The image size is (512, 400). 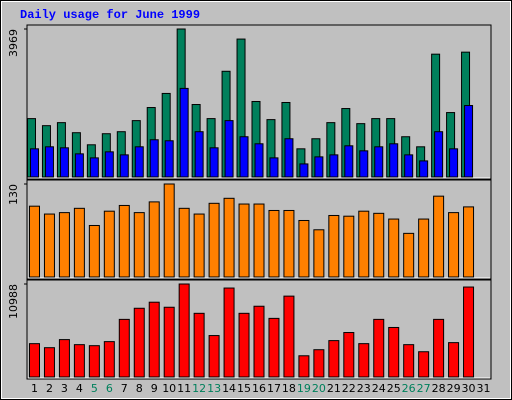 What do you see at coordinates (469, 388) in the screenshot?
I see `x-tick-label: 30` at bounding box center [469, 388].